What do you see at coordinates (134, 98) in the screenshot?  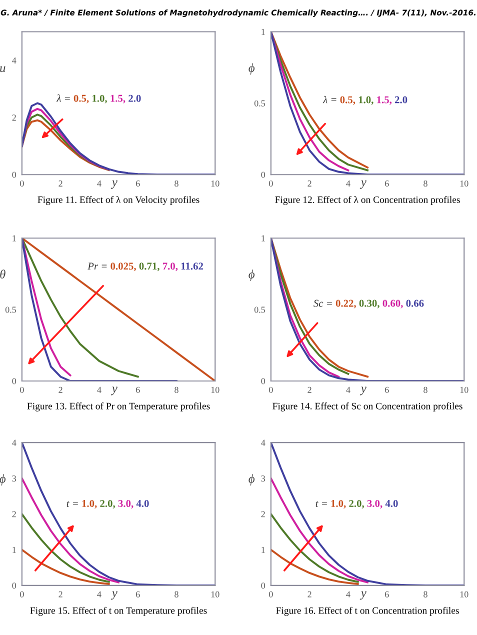 I see `text: 2.0` at bounding box center [134, 98].